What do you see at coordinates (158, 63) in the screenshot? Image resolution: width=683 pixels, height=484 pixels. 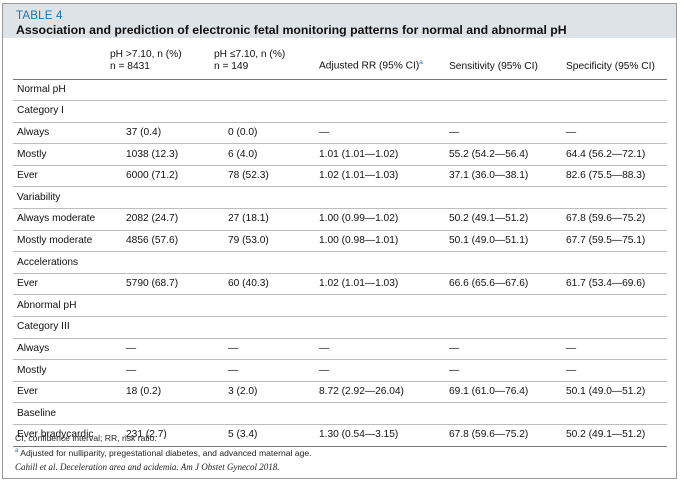 I see `header-ph-normal: pH >7.10, n (%) n = 8431` at bounding box center [158, 63].